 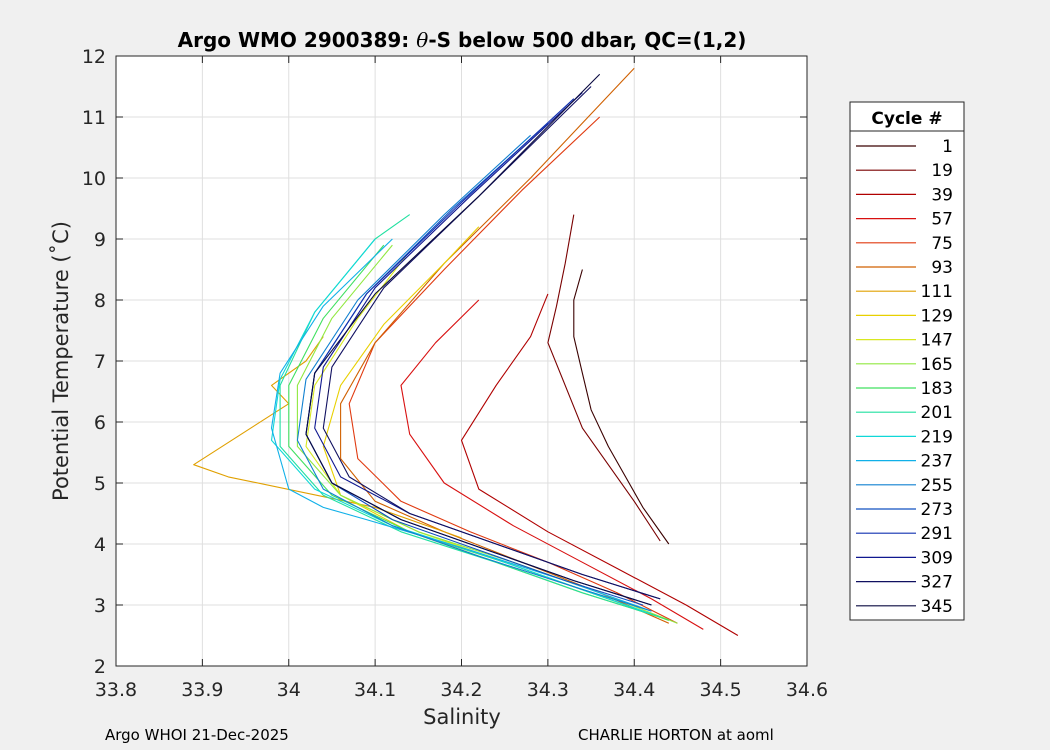 I want to click on legend-label-cycle-327: 327, so click(x=937, y=583).